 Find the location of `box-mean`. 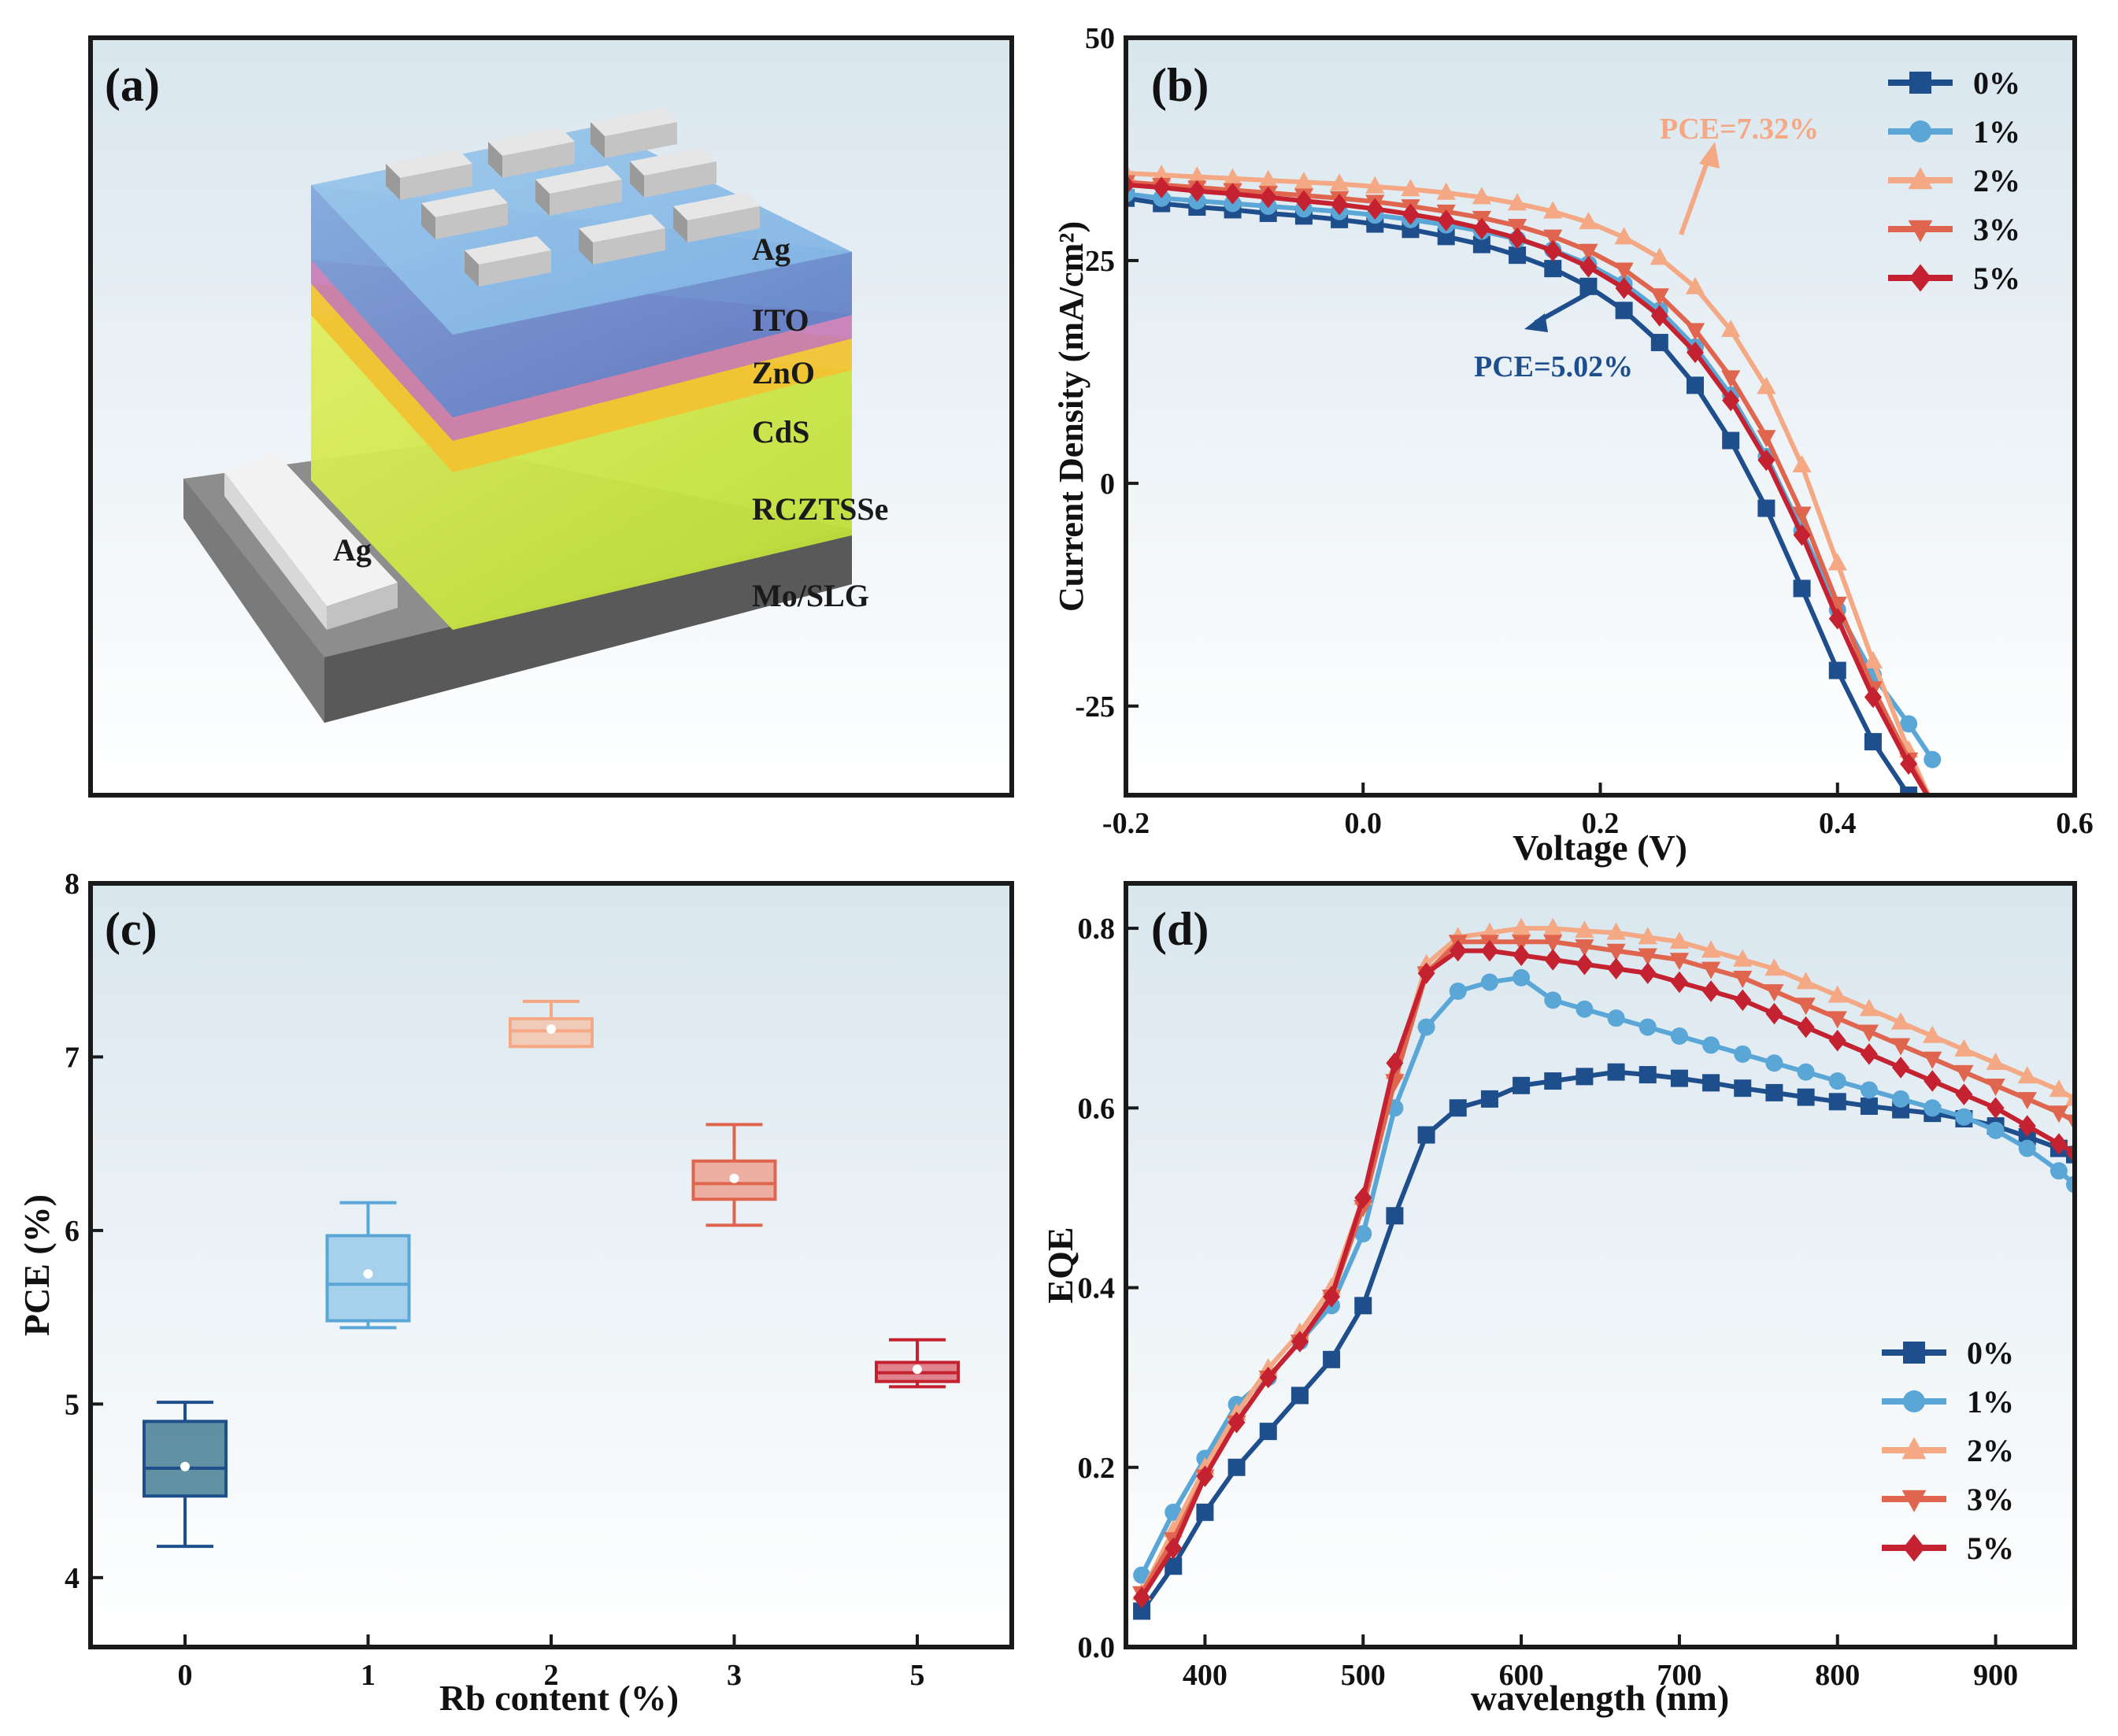

box-mean is located at coordinates (734, 1178).